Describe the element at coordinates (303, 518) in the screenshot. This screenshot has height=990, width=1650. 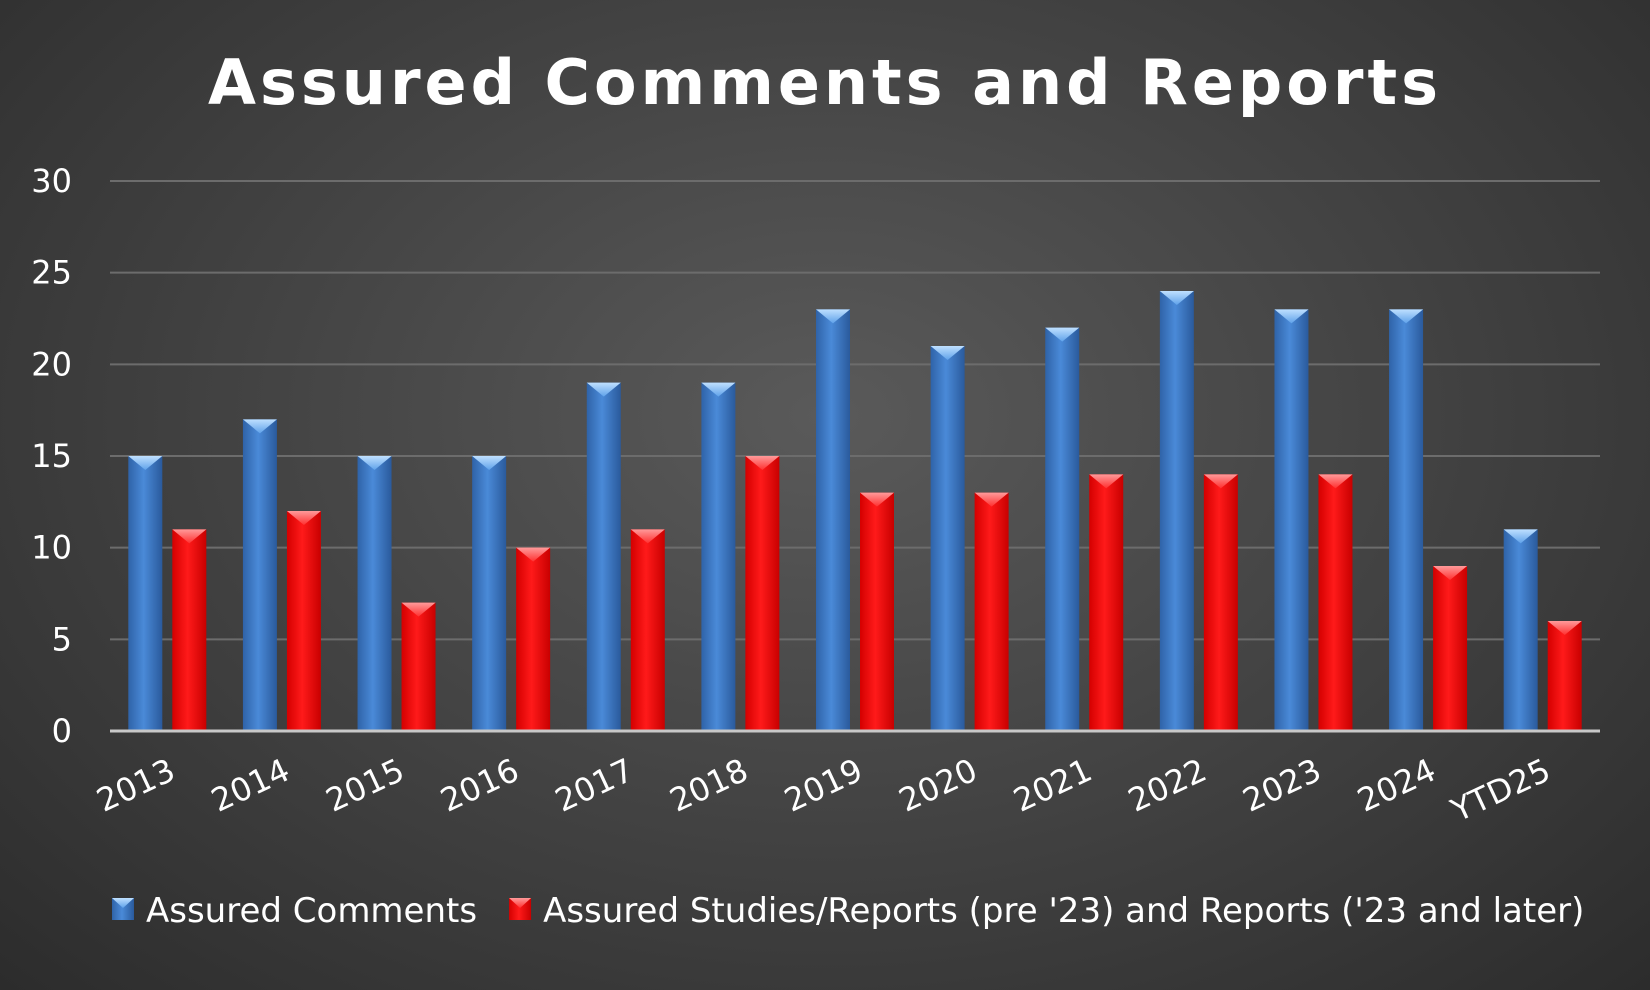
I see `bar-cap-assured-reports-2014` at that location.